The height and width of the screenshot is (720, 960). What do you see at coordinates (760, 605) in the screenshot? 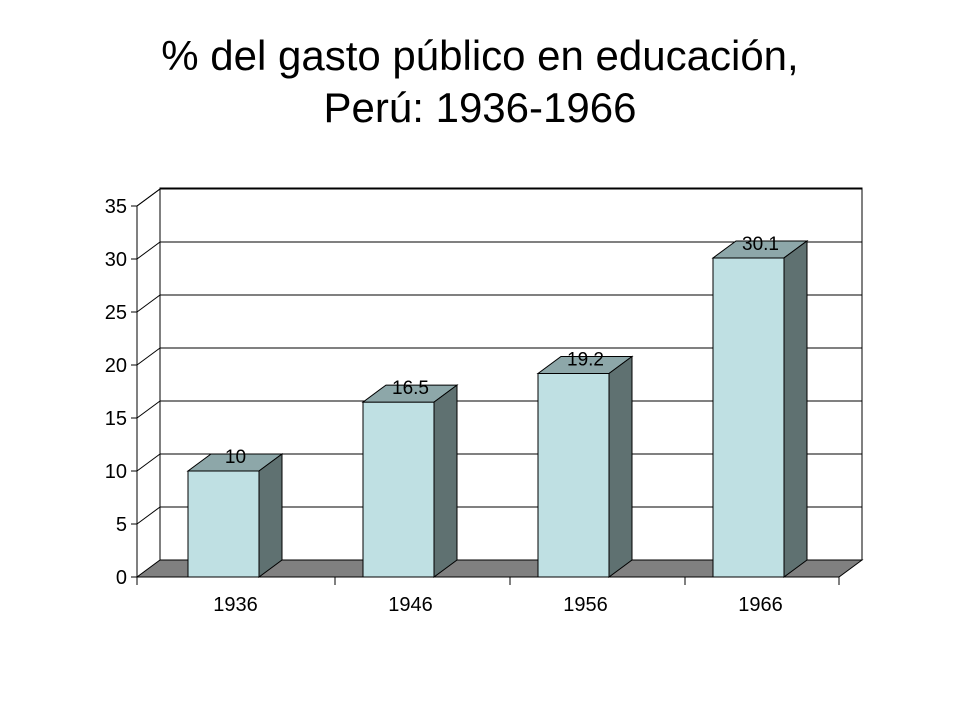
I see `x-tick-label: 1966` at bounding box center [760, 605].